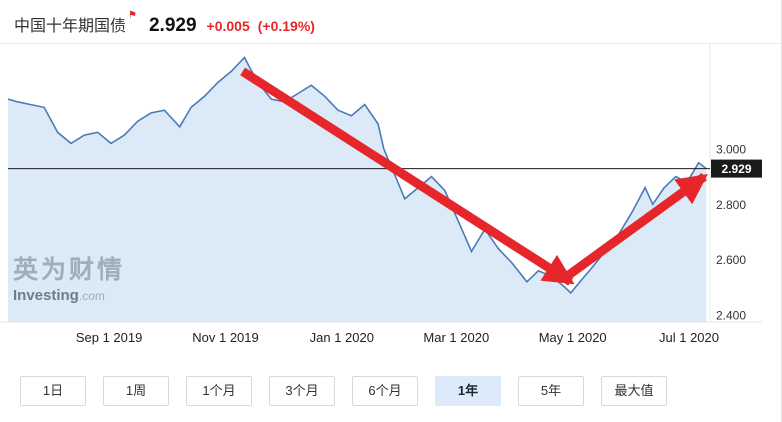 This screenshot has height=422, width=782. Describe the element at coordinates (456, 337) in the screenshot. I see `x-axis-label: Mar 1 2020` at that location.